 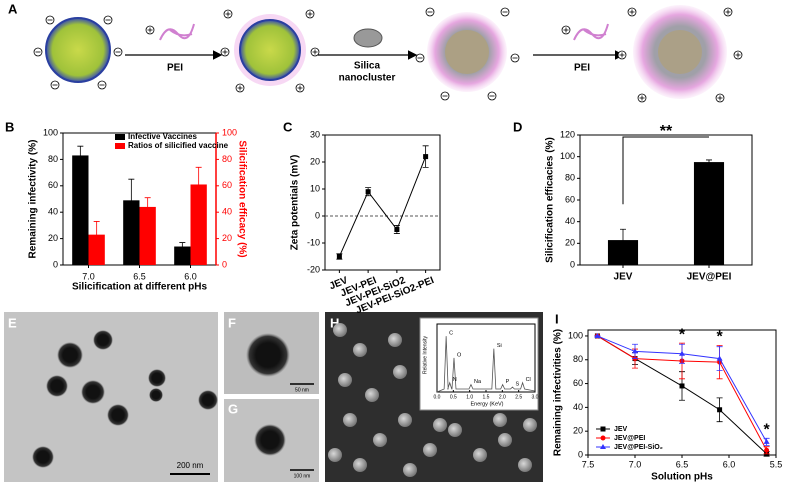 I want to click on y-tick-label: 0, so click(x=580, y=454).